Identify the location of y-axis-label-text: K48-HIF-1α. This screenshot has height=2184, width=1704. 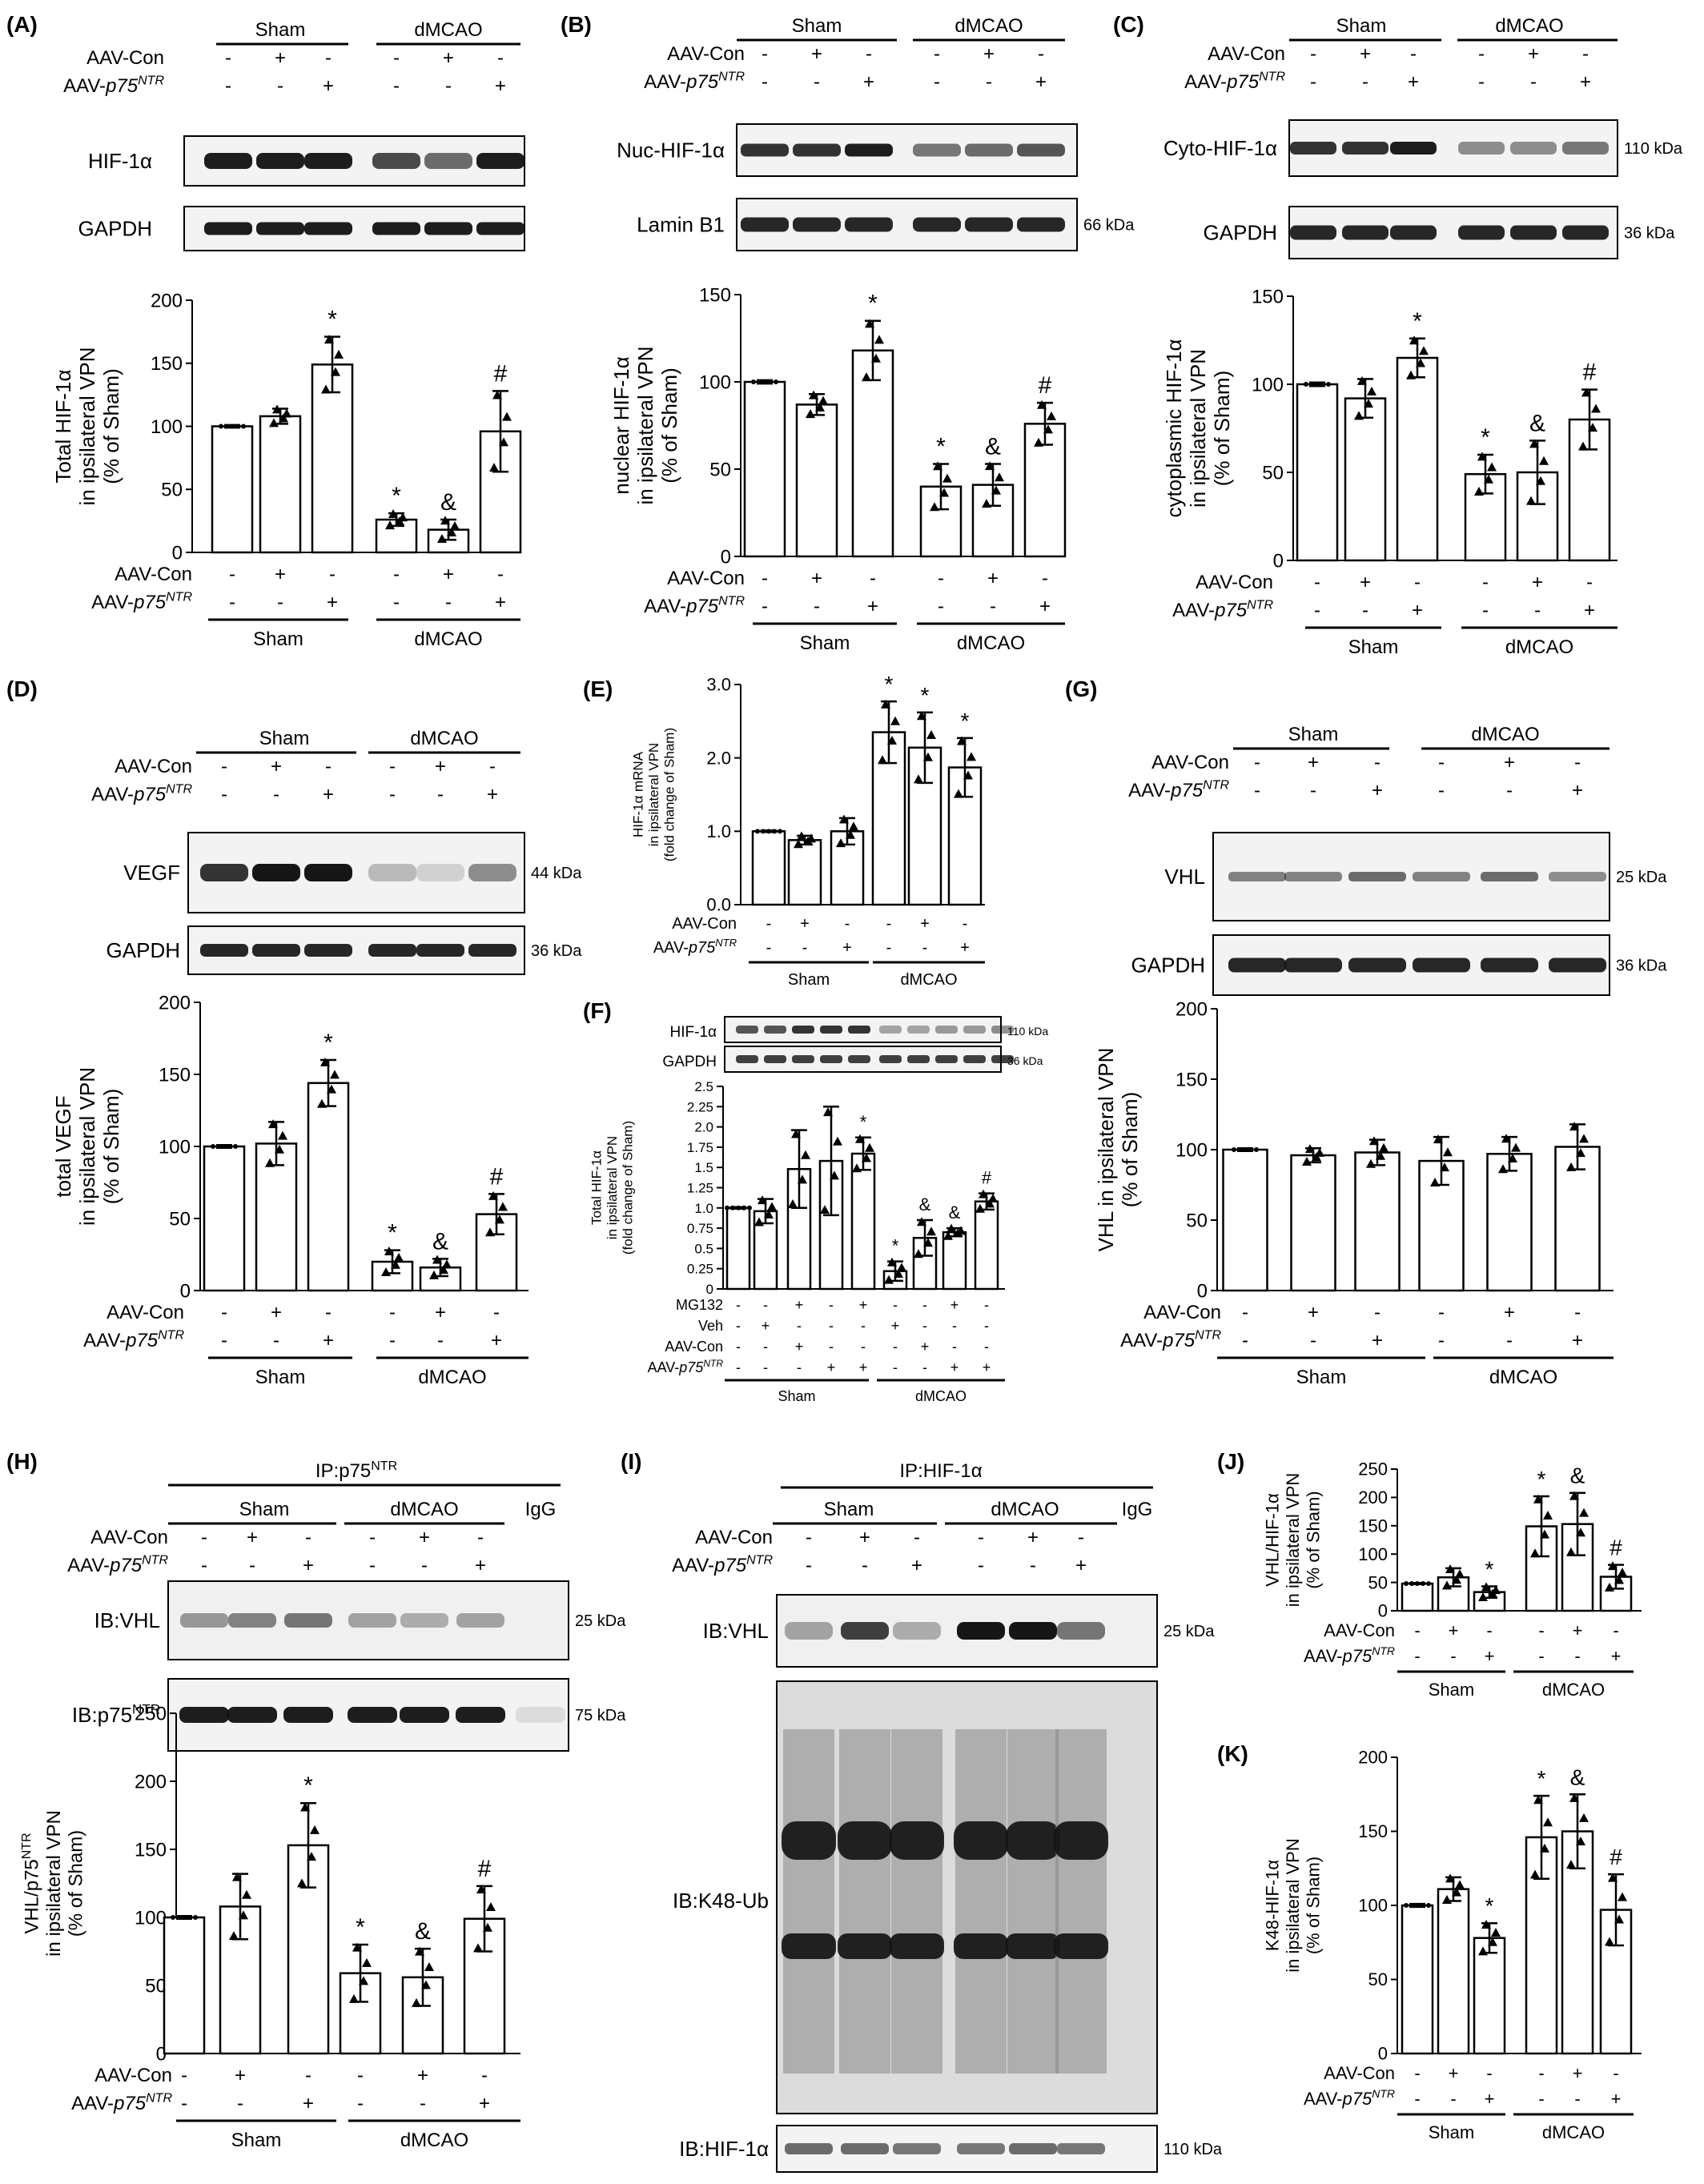
(1273, 1905).